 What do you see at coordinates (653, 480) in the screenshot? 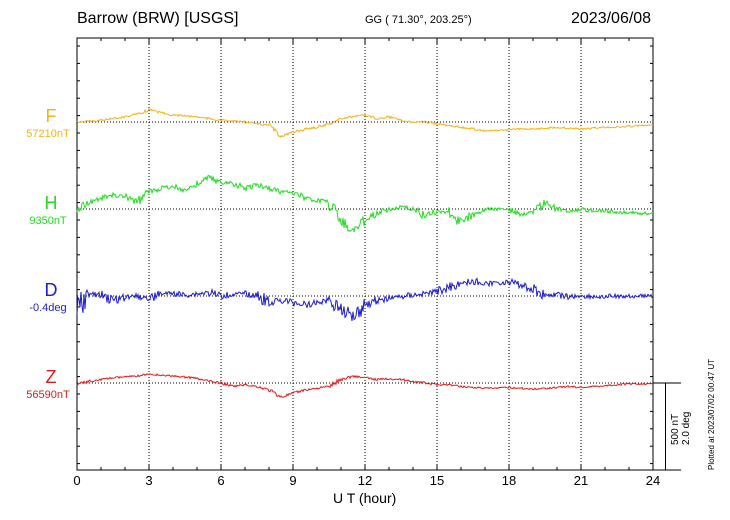
I see `x-tick-label: 24` at bounding box center [653, 480].